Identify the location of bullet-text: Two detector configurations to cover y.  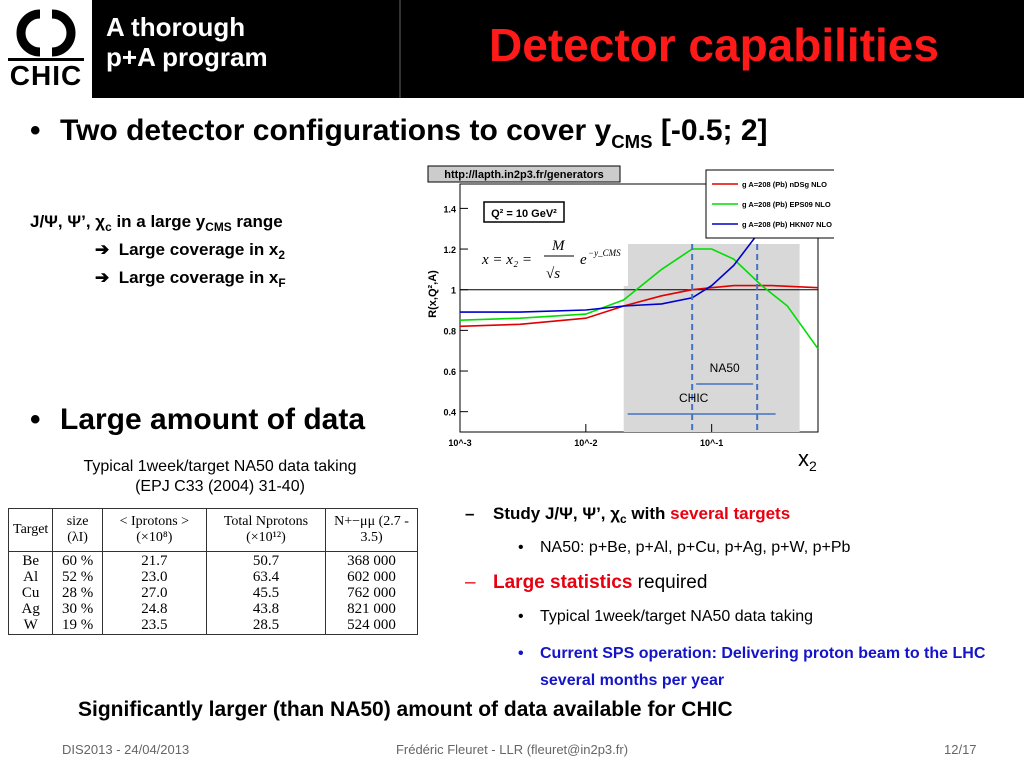
(336, 130).